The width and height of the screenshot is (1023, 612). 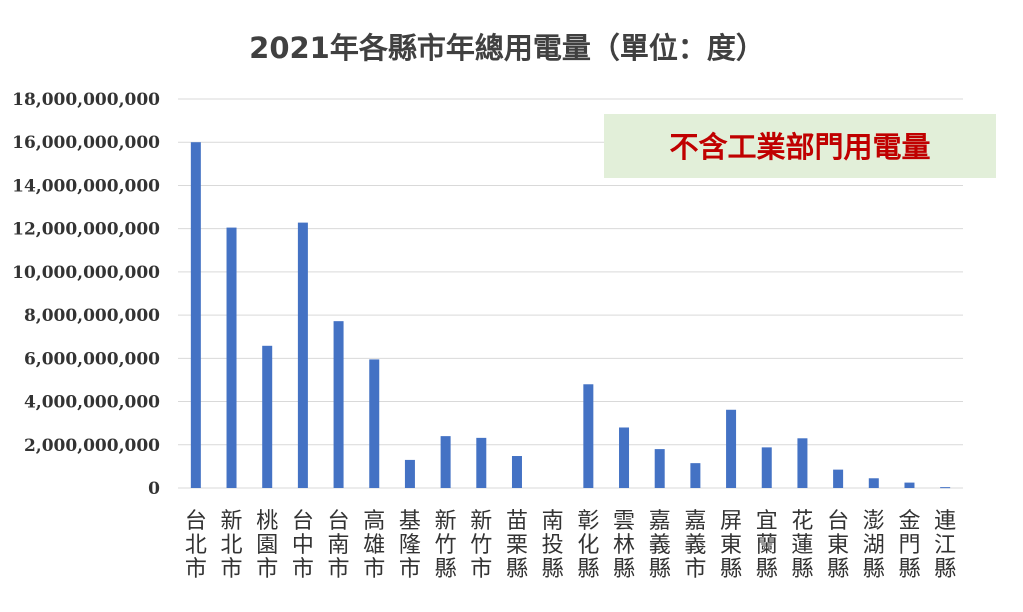 I want to click on x-tick-label: 新竹市, so click(x=481, y=545).